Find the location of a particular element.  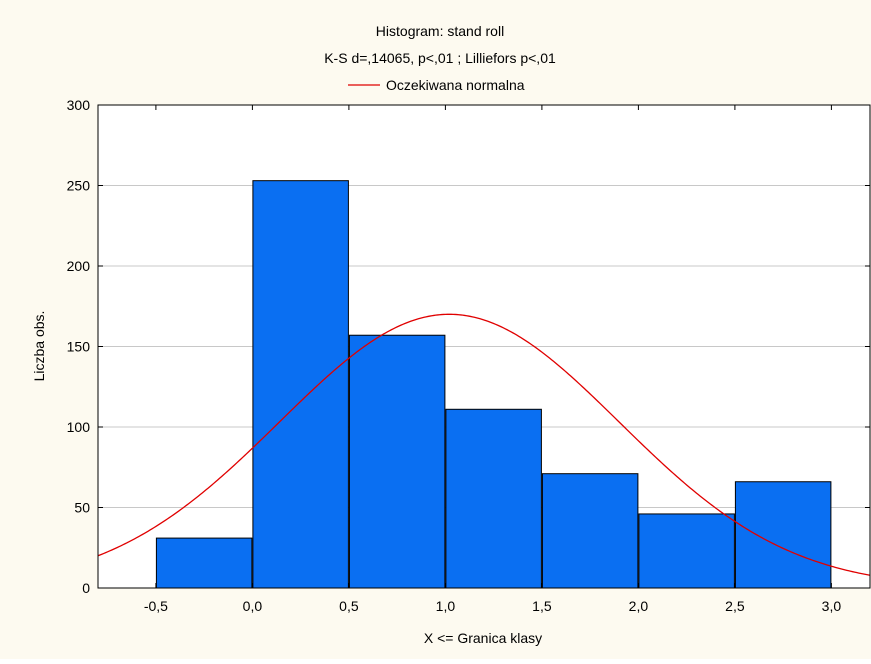

x-tick-label: 0,5 is located at coordinates (349, 606).